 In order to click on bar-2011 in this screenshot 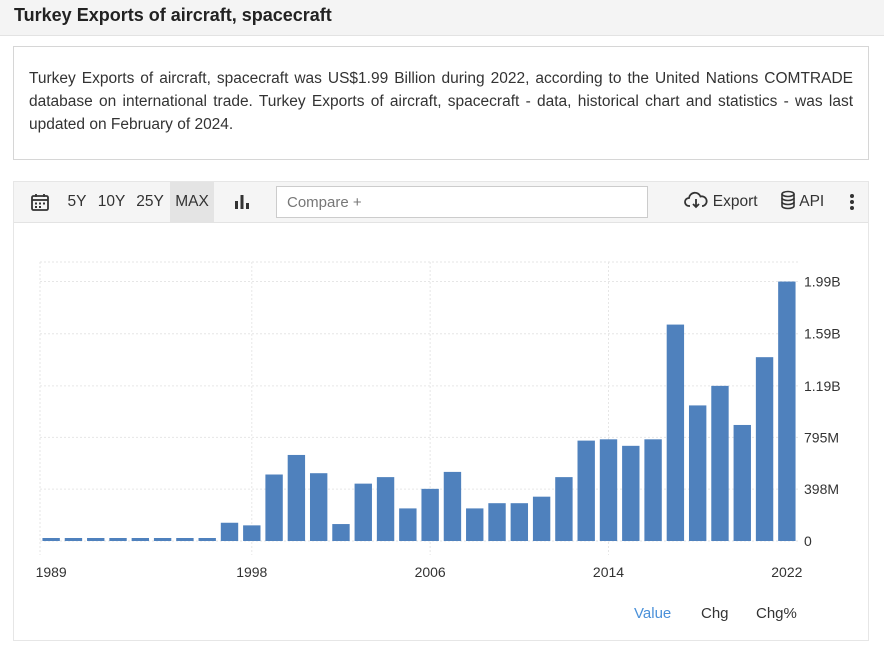, I will do `click(541, 518)`.